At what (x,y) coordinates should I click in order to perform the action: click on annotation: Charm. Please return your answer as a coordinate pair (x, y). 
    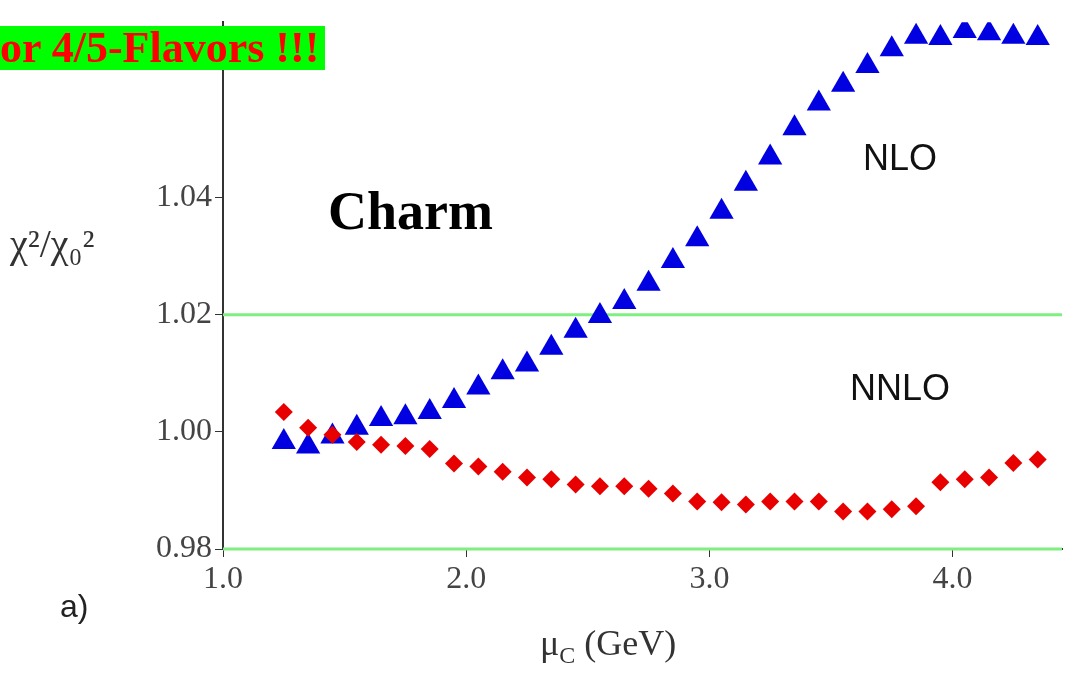
    Looking at the image, I should click on (410, 211).